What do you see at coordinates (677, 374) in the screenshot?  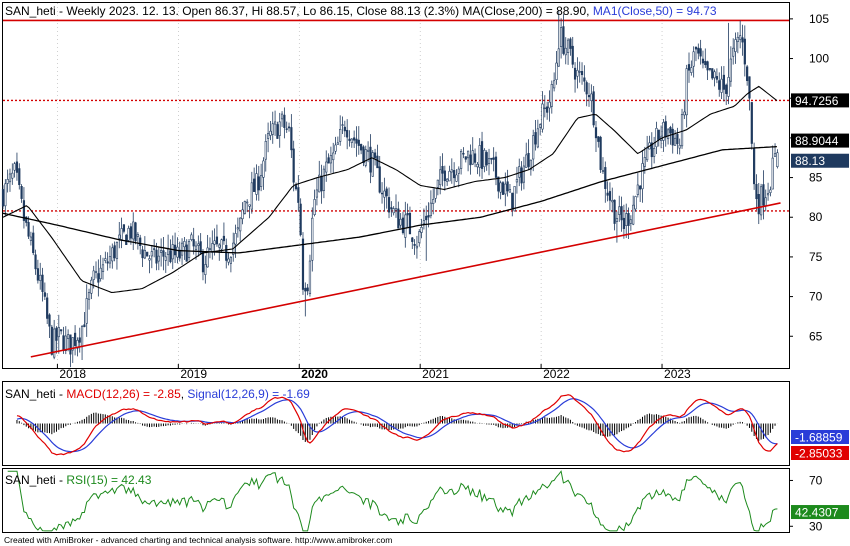 I see `x-tick-label: 2023` at bounding box center [677, 374].